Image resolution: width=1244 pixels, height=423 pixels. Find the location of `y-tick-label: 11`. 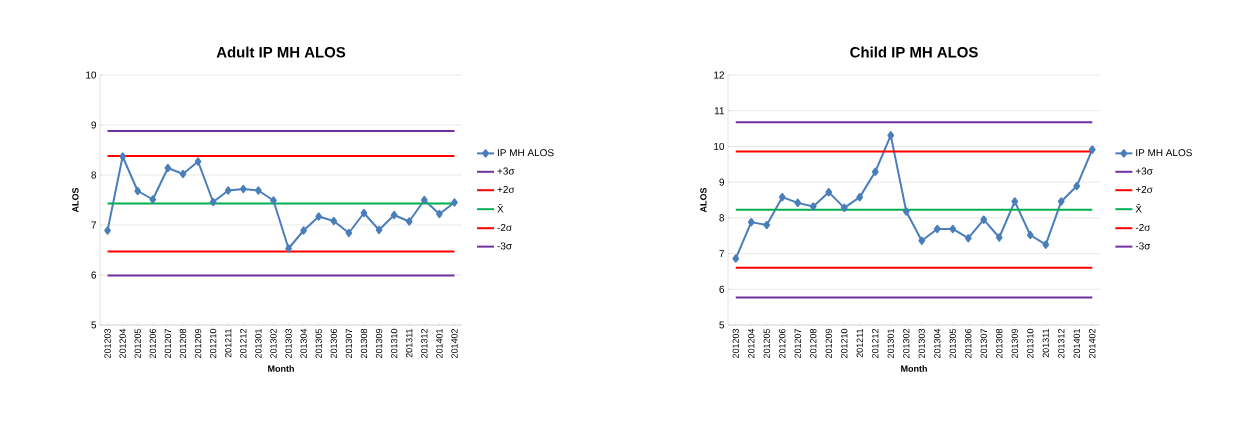

y-tick-label: 11 is located at coordinates (719, 111).